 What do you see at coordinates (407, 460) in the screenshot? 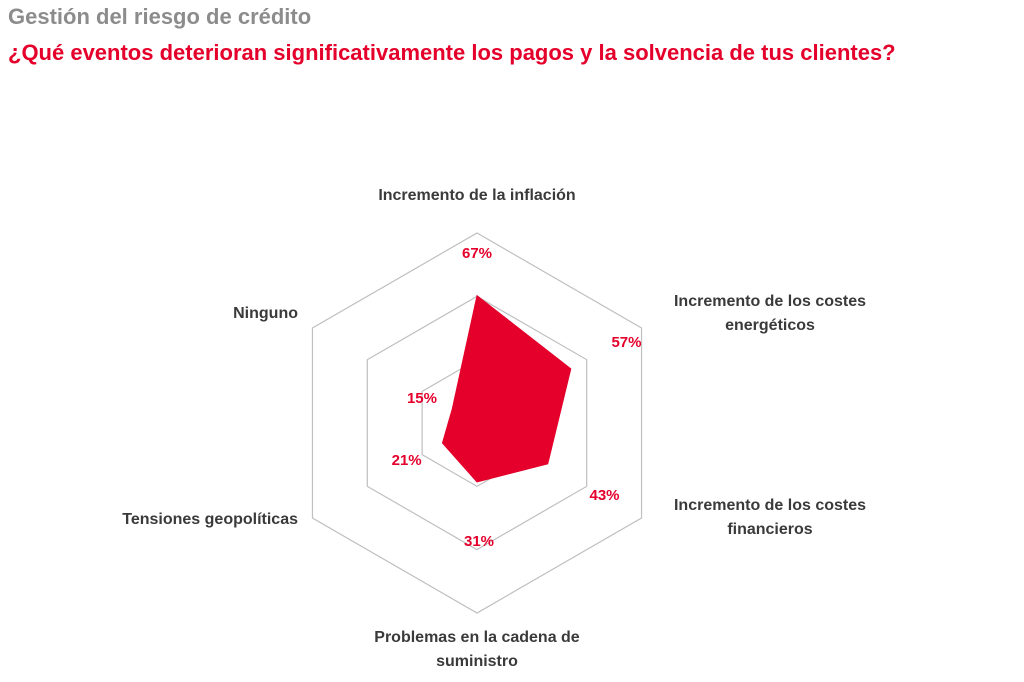
I see `value-label: 21%` at bounding box center [407, 460].